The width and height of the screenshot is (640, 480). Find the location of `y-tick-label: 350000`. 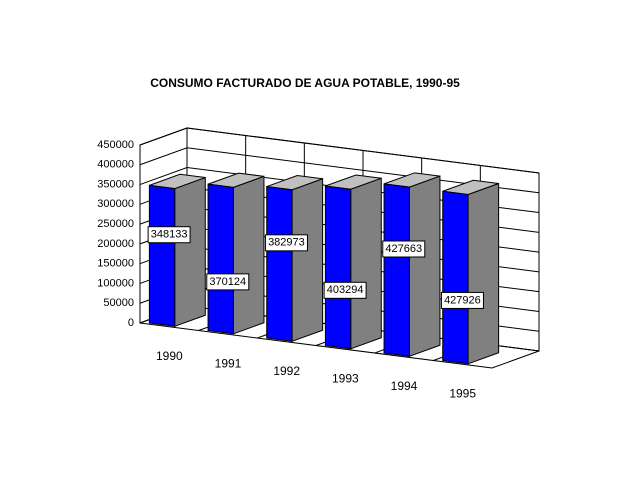

y-tick-label: 350000 is located at coordinates (115, 184).